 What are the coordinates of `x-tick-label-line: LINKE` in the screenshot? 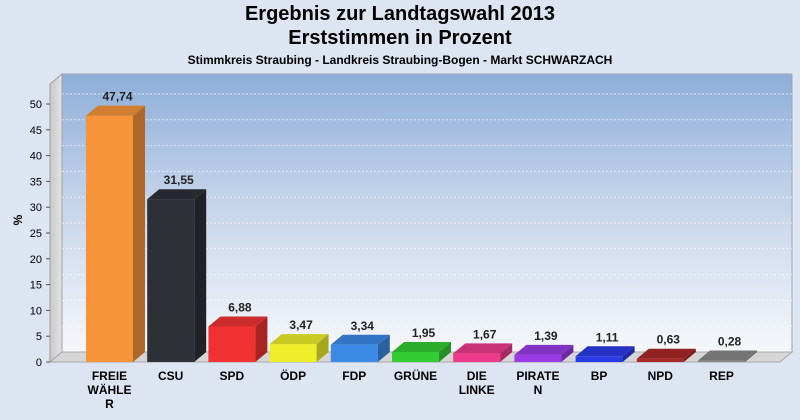 It's located at (477, 390).